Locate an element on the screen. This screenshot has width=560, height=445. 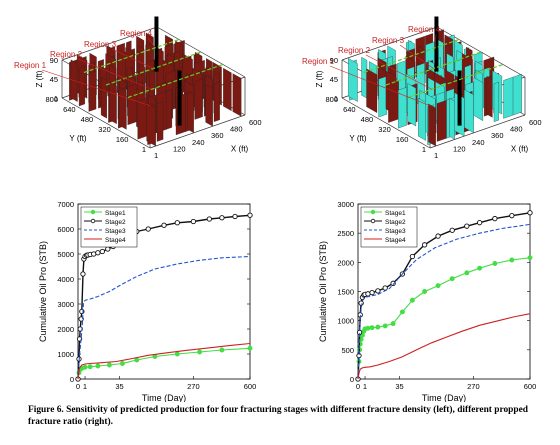
fracture-walls is located at coordinates (435, 88).